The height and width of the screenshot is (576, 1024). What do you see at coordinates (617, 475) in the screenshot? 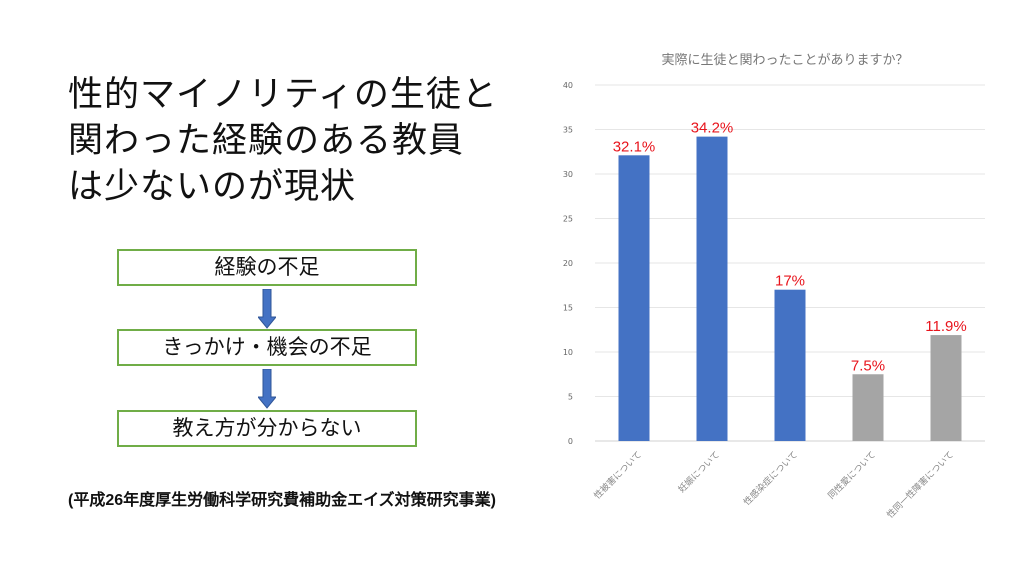
I see `x-tick-label: 性被害について` at bounding box center [617, 475].